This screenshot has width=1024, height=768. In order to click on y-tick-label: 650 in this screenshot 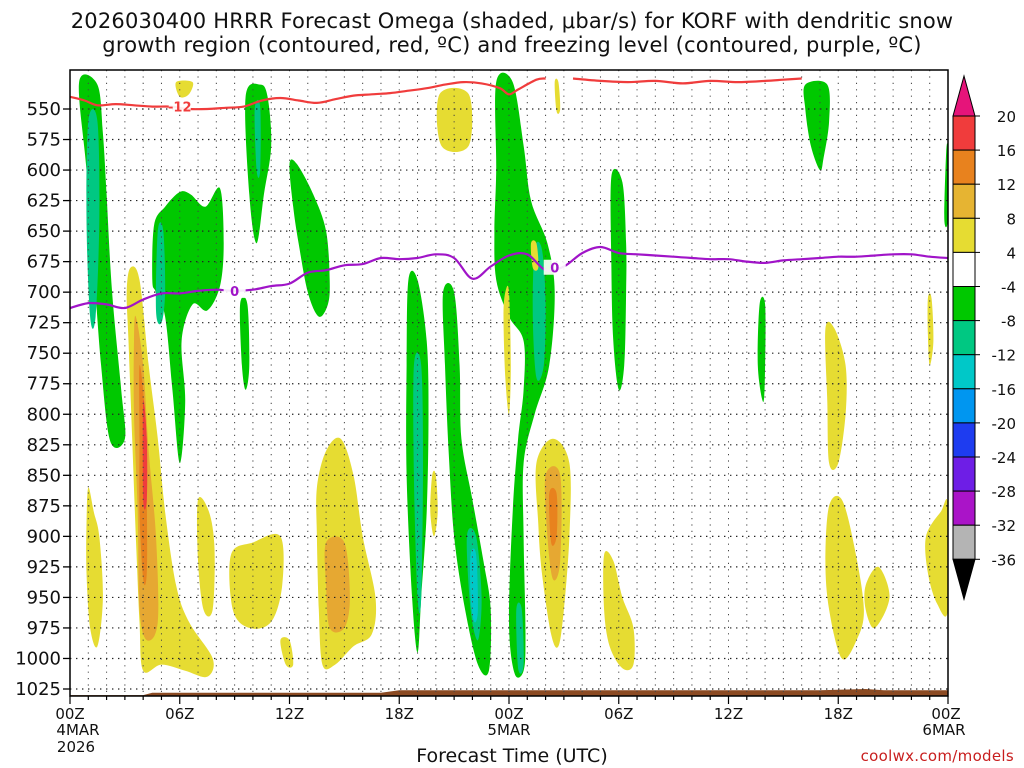, I will do `click(44, 231)`.